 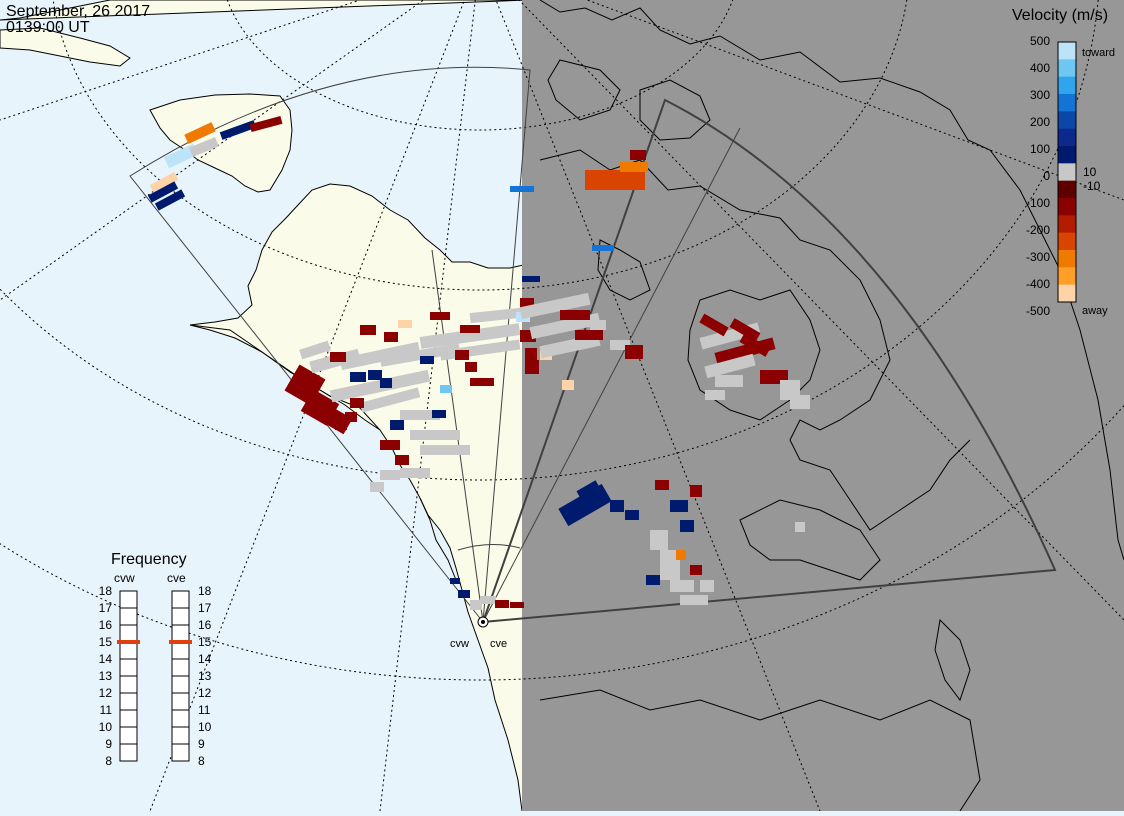 What do you see at coordinates (1038, 311) in the screenshot?
I see `velocity-tick-label: -500` at bounding box center [1038, 311].